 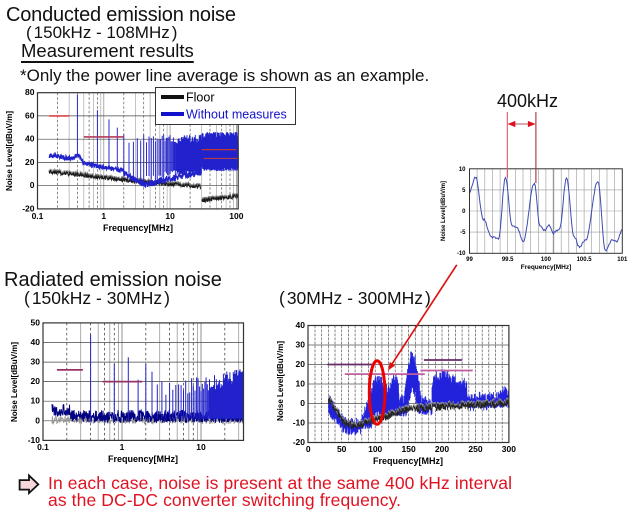 I want to click on svg-text: 99.5, so click(x=508, y=260).